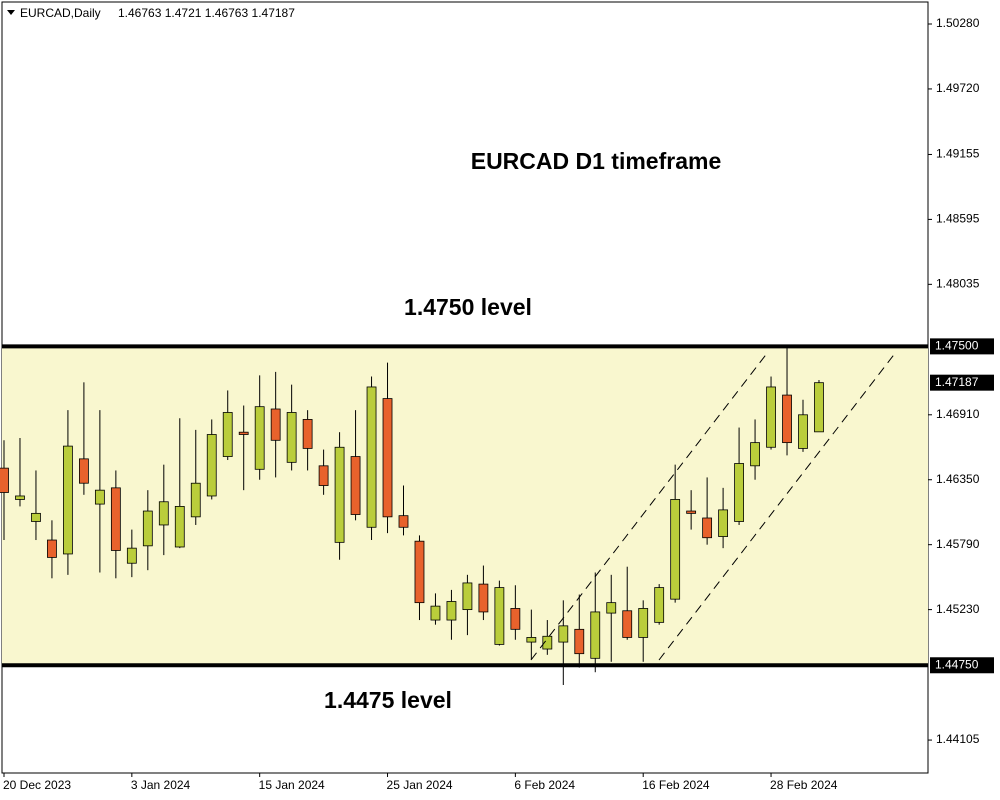 The image size is (1000, 800). I want to click on x-tick-label: 28 Feb 2024, so click(804, 785).